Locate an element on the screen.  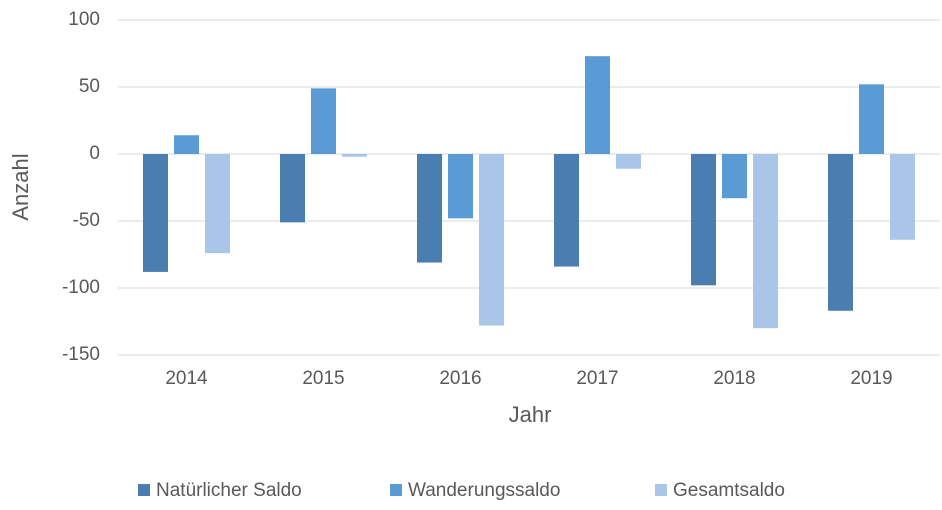
y-tick-label: 50 is located at coordinates (89, 86).